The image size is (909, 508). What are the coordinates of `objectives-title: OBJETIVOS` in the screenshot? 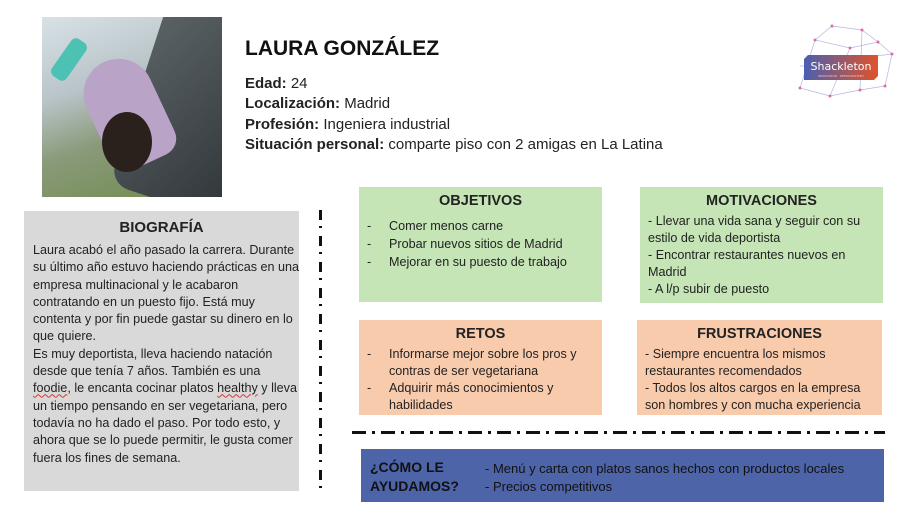 It's located at (480, 201).